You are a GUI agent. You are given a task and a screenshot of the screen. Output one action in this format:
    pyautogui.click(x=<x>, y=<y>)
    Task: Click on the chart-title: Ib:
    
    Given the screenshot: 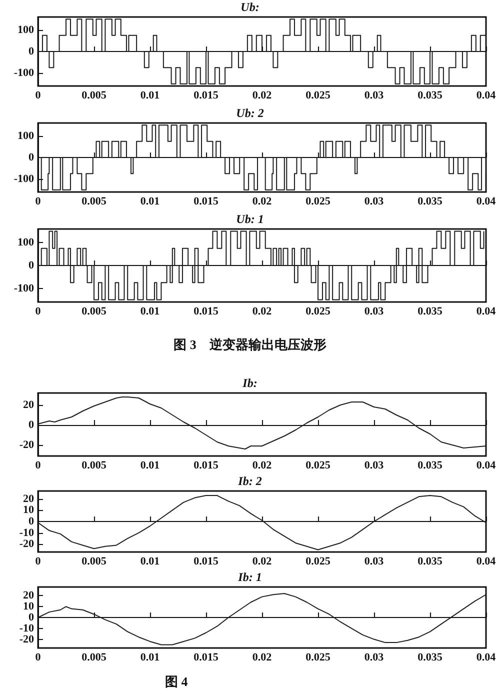 What is the action you would take?
    pyautogui.click(x=250, y=383)
    